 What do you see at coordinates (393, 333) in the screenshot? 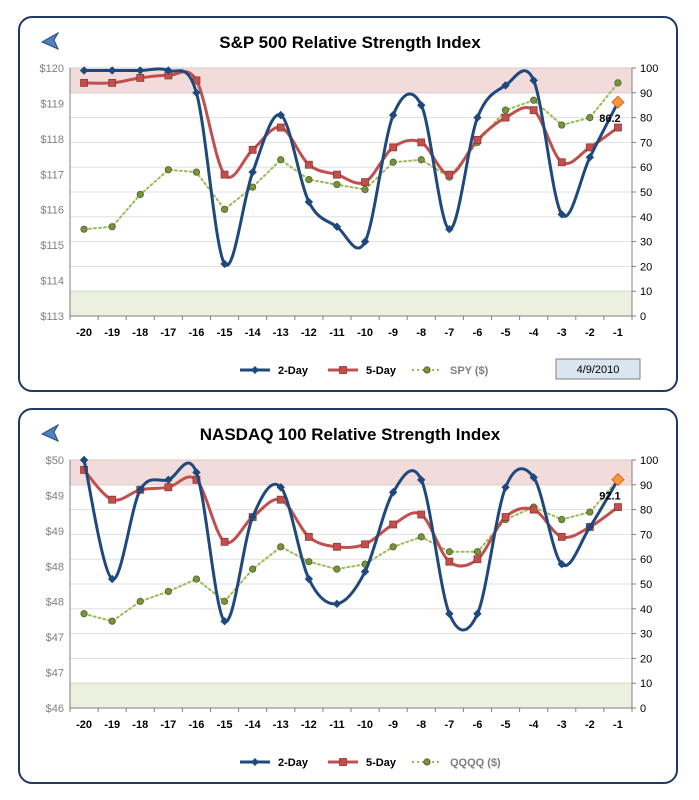
I see `x-axis-tick-label: -9` at bounding box center [393, 333].